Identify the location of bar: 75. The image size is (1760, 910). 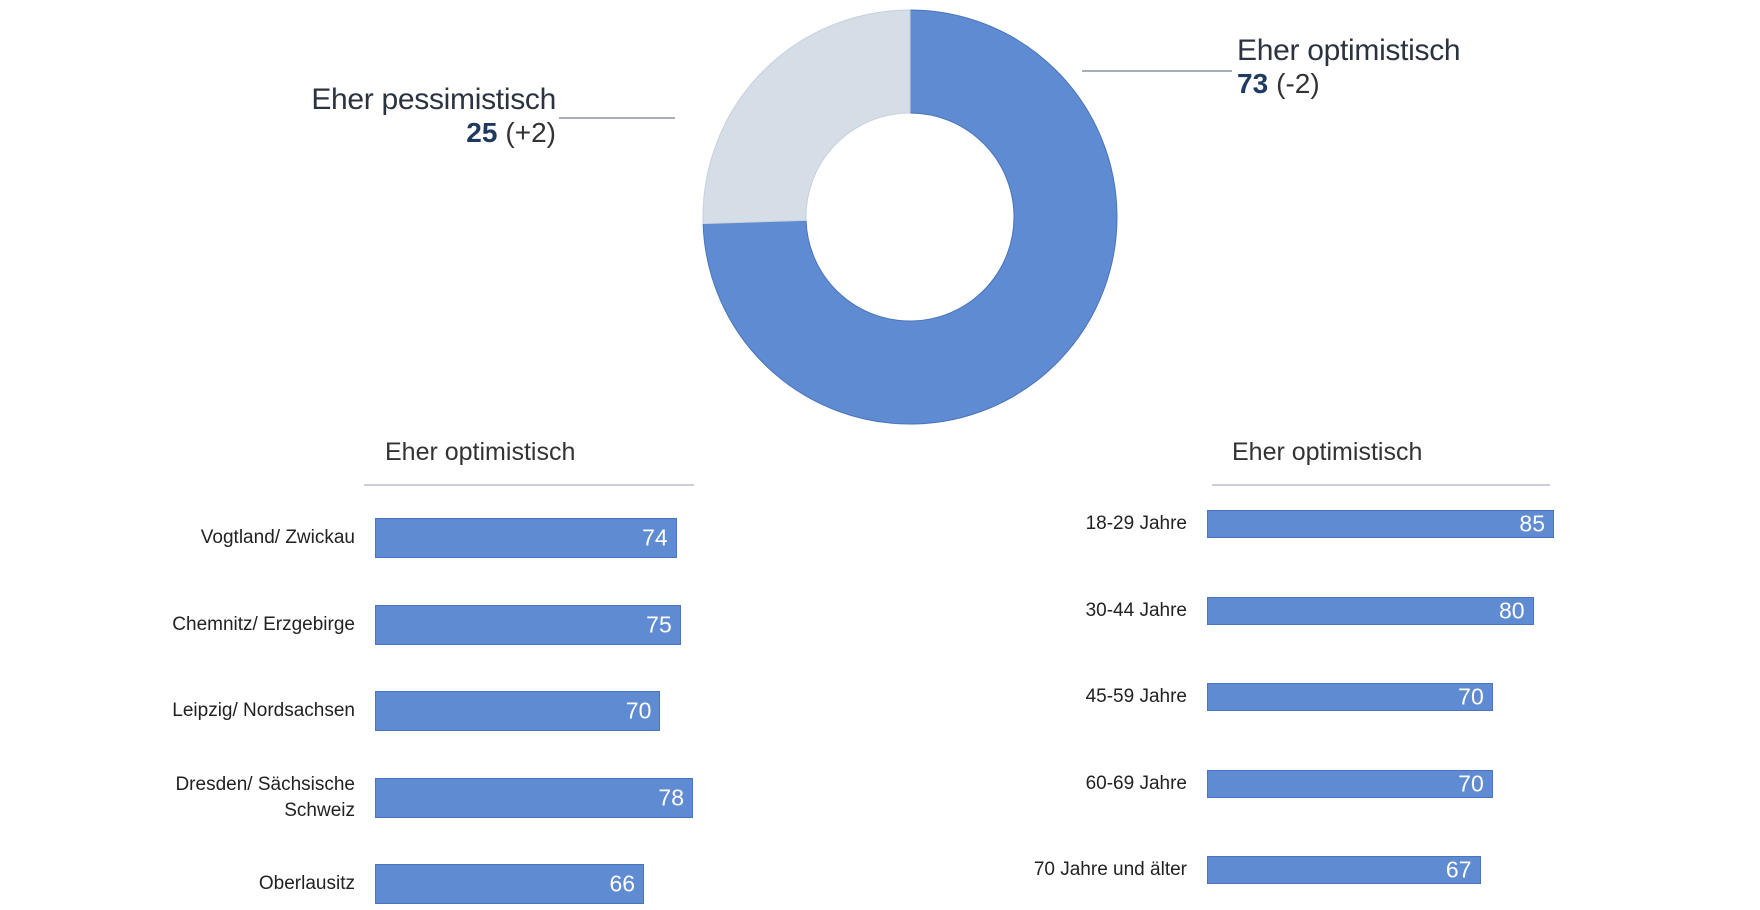
(528, 624).